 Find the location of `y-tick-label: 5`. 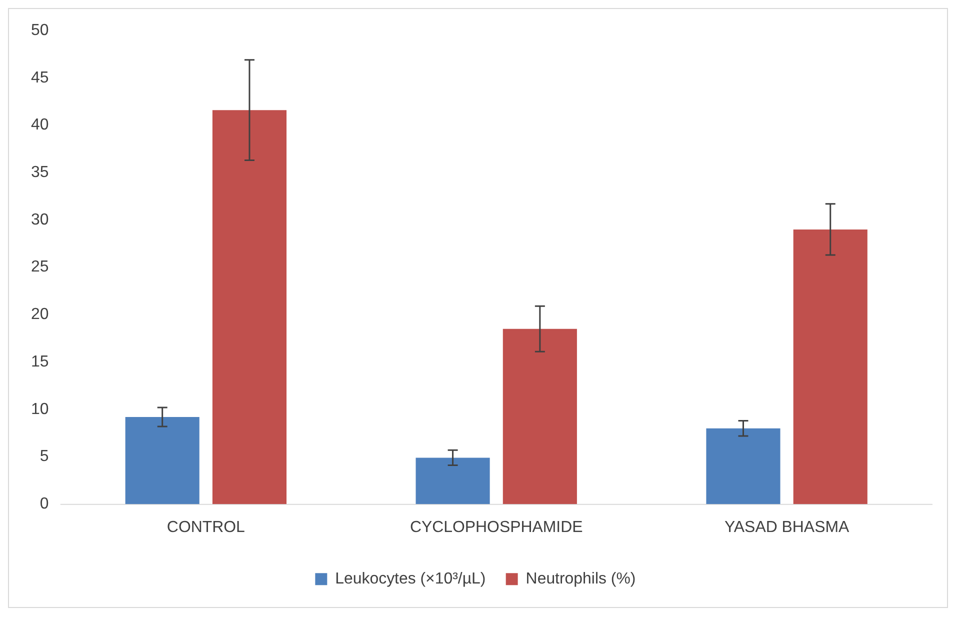

y-tick-label: 5 is located at coordinates (44, 457).